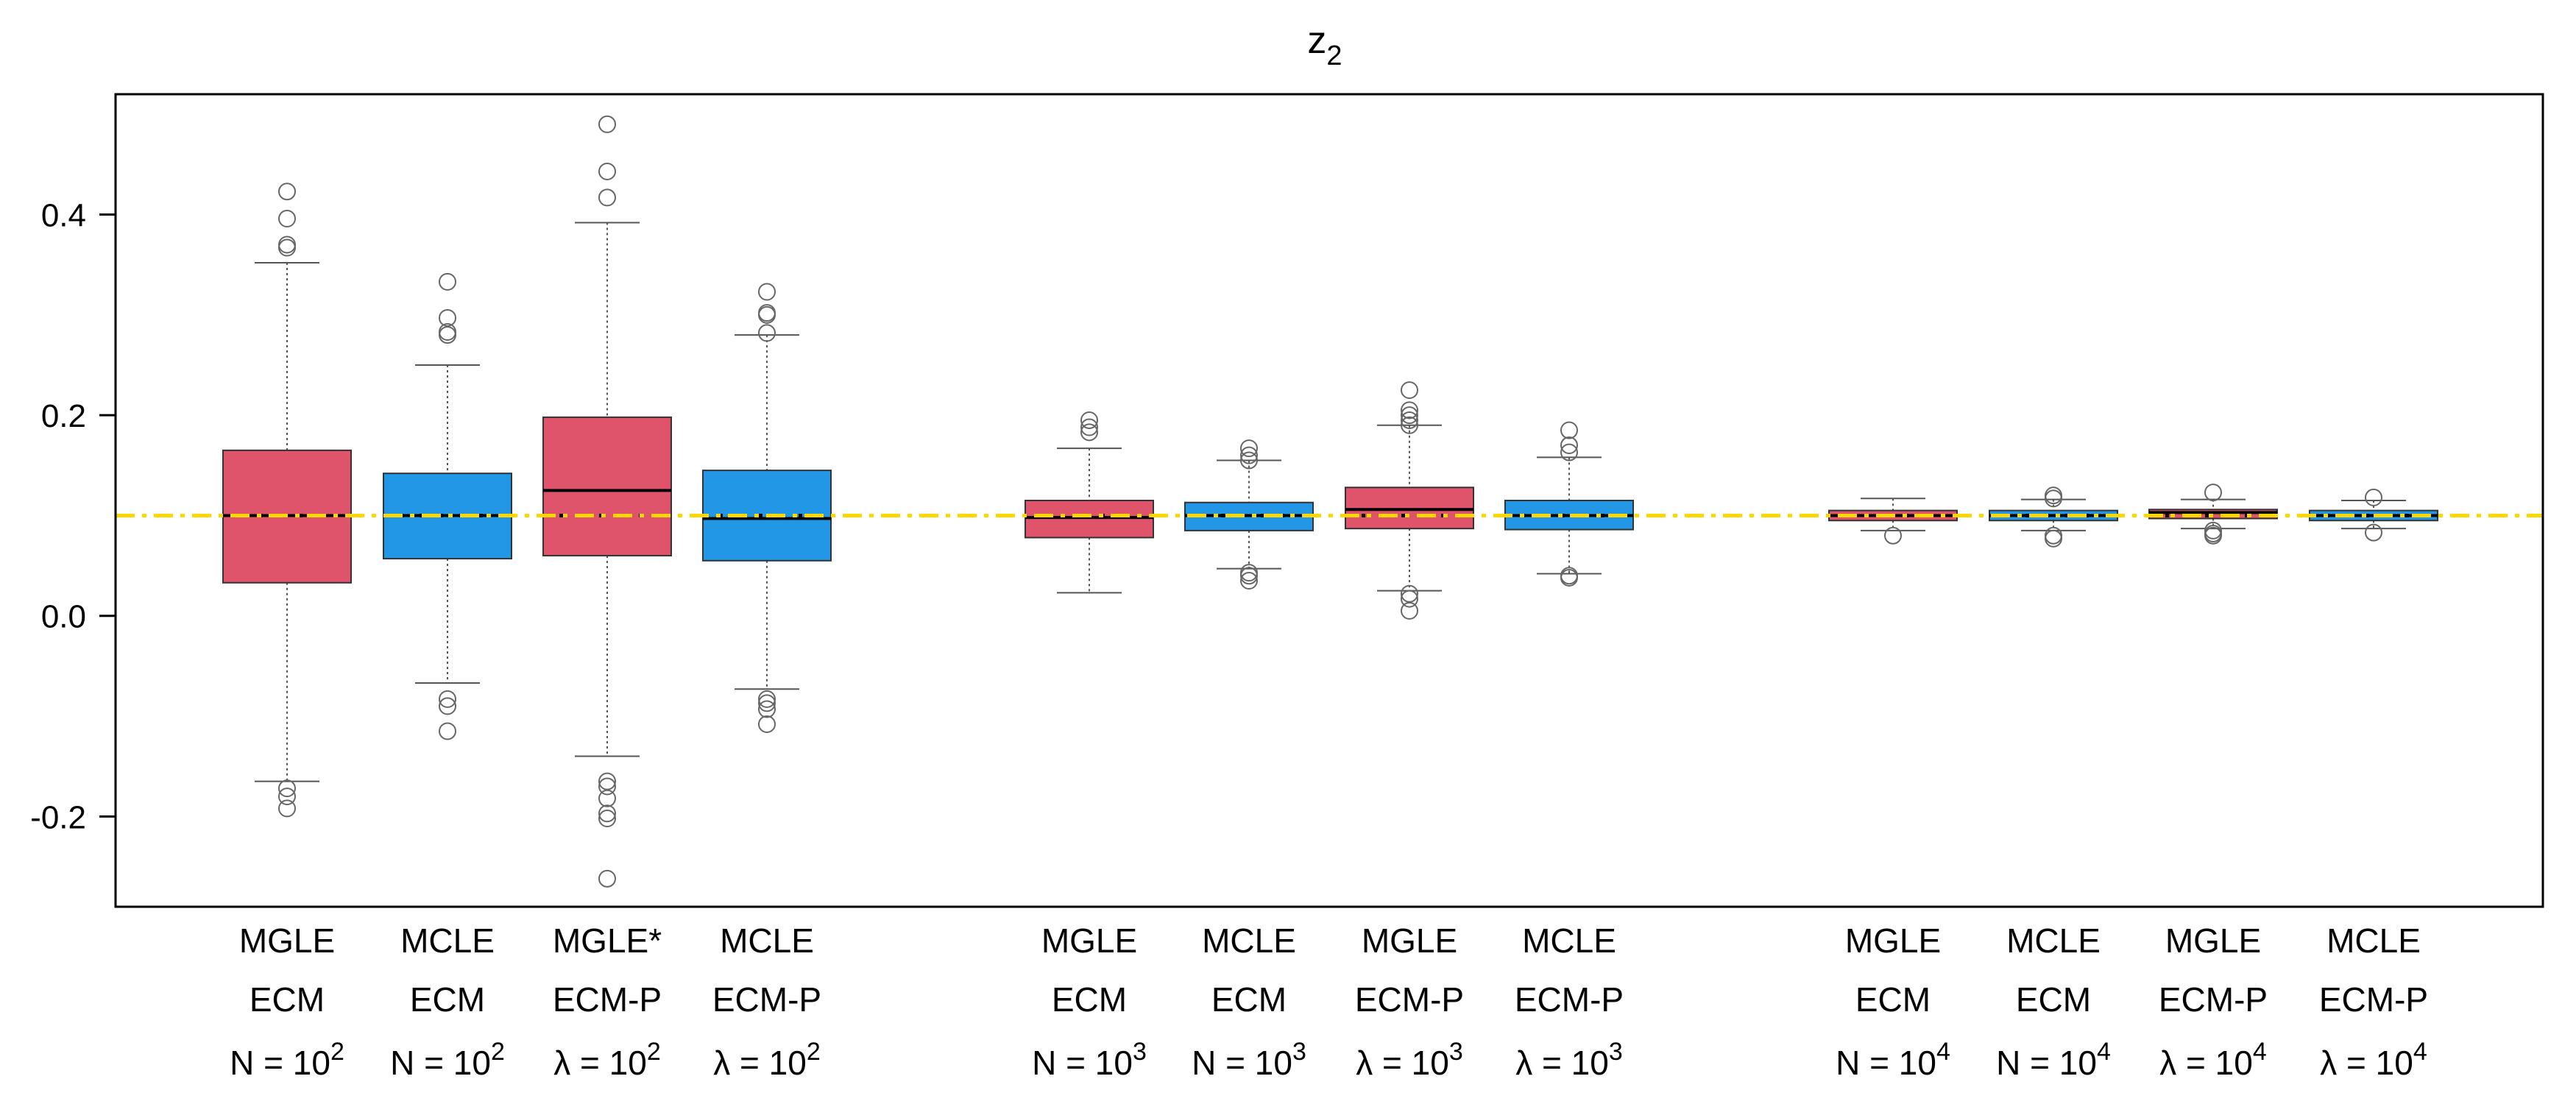 This screenshot has width=2576, height=1104. Describe the element at coordinates (63, 216) in the screenshot. I see `y-tick-label: 0.4` at that location.